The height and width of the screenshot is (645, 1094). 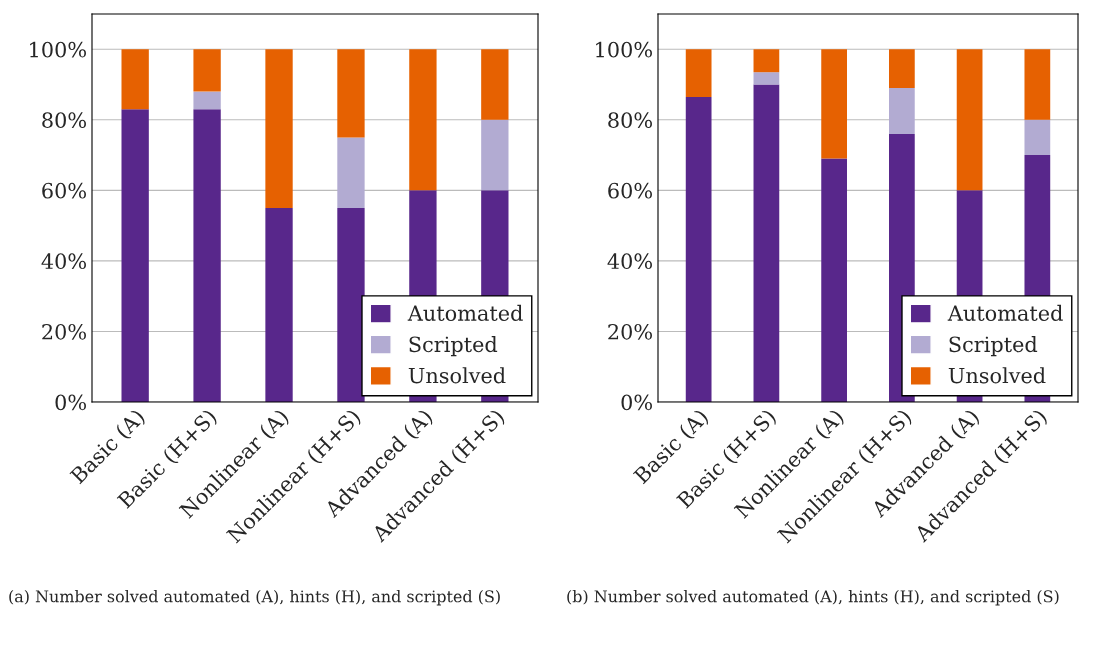 I want to click on text: (a) Number solved automated (A), hints (H), and scripted (S), so click(x=254, y=598).